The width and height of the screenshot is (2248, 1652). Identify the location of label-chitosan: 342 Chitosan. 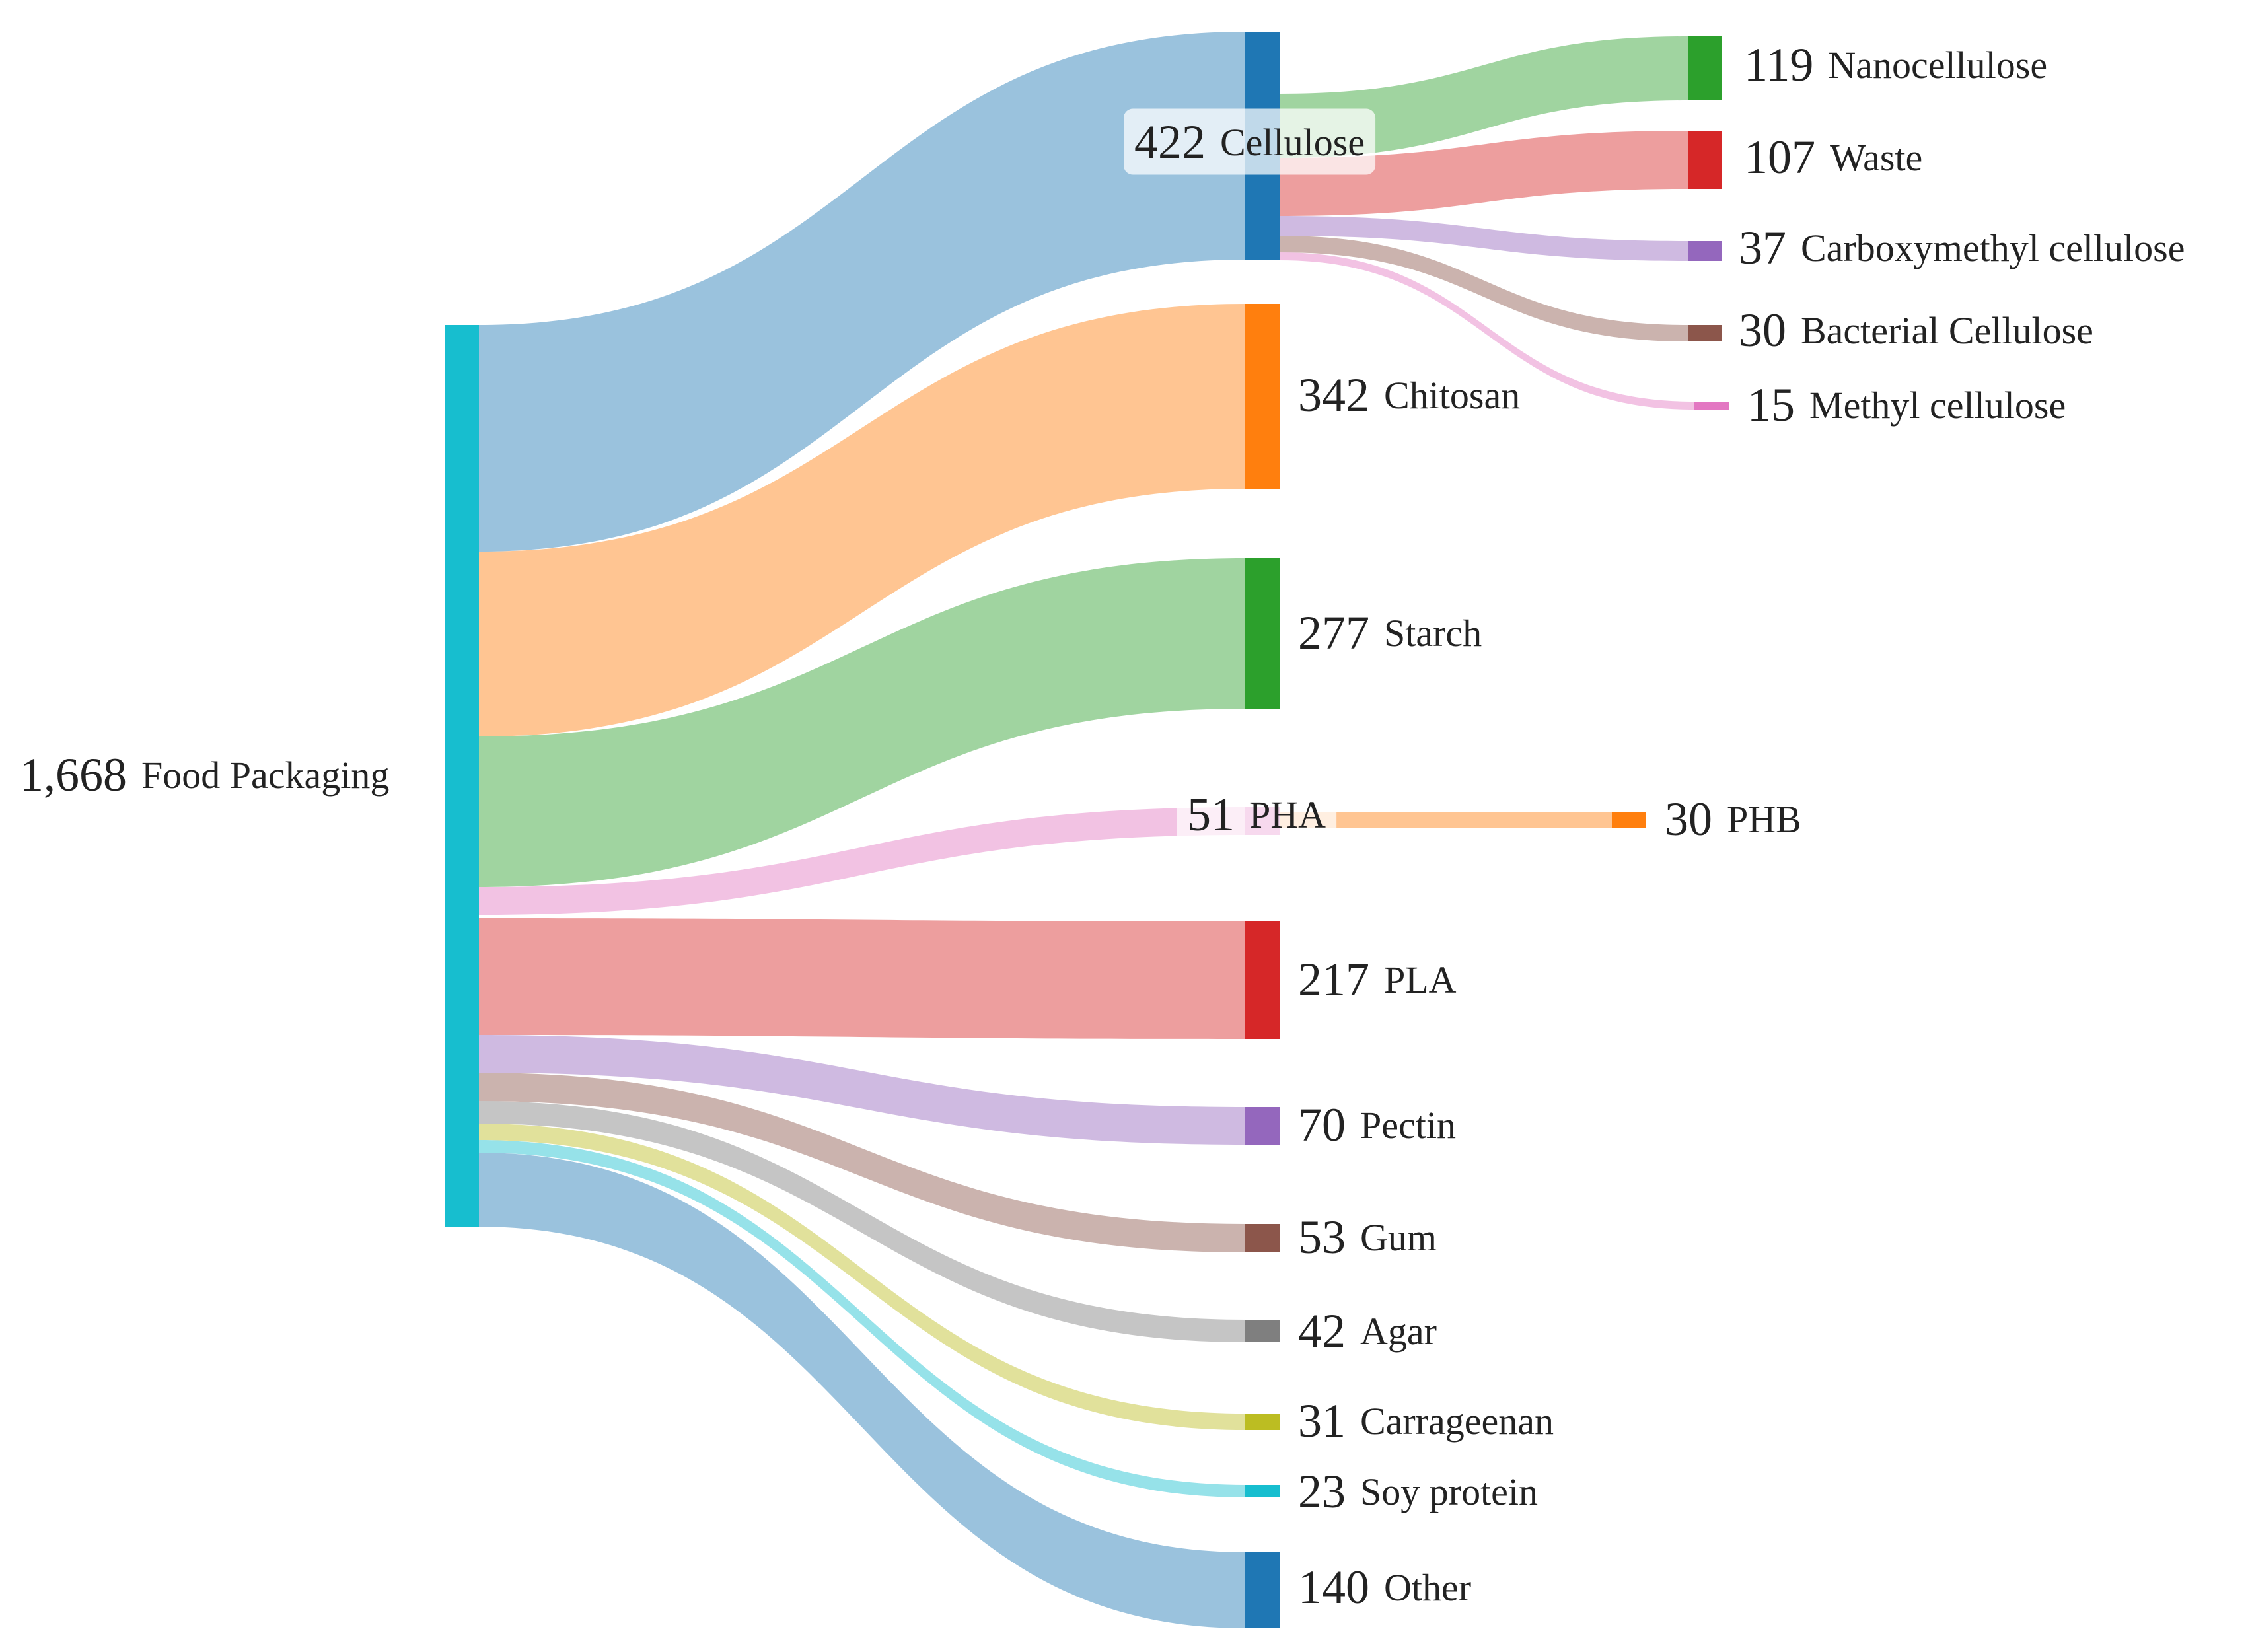
(1409, 395).